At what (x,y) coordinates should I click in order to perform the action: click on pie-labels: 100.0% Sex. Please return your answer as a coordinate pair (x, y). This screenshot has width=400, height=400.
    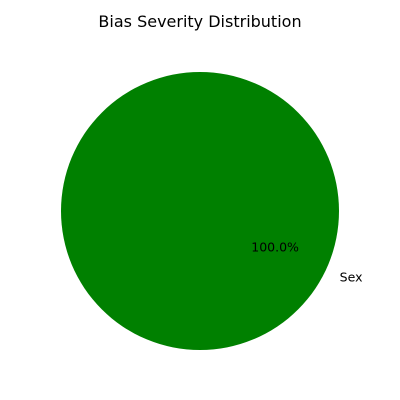
    Looking at the image, I should click on (306, 261).